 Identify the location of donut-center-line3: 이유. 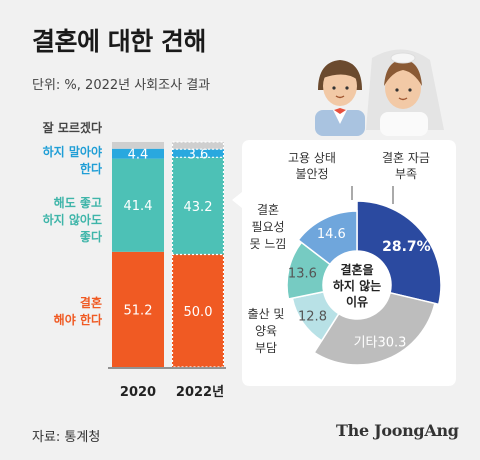
(357, 301).